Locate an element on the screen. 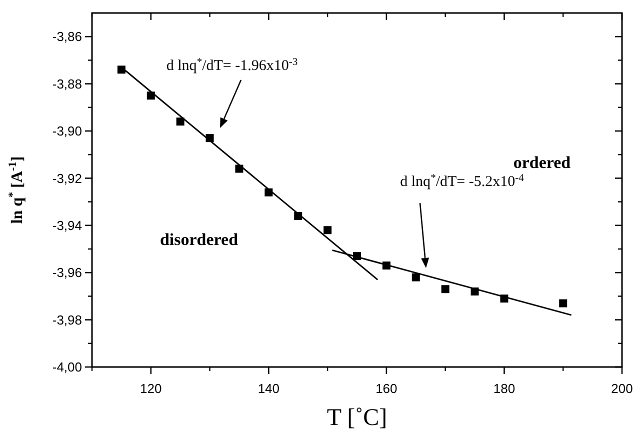 The image size is (636, 433). x-axis-title: T [˚C] is located at coordinates (357, 418).